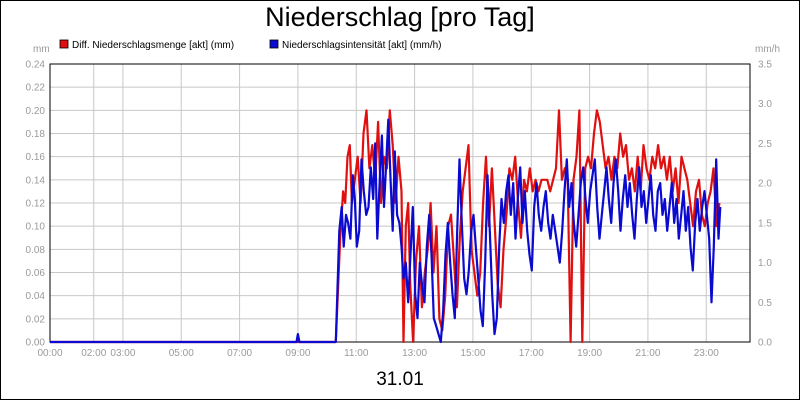  What do you see at coordinates (153, 45) in the screenshot?
I see `legend-label-series-1: Diff. Niederschlagsmenge [akt] (mm)` at bounding box center [153, 45].